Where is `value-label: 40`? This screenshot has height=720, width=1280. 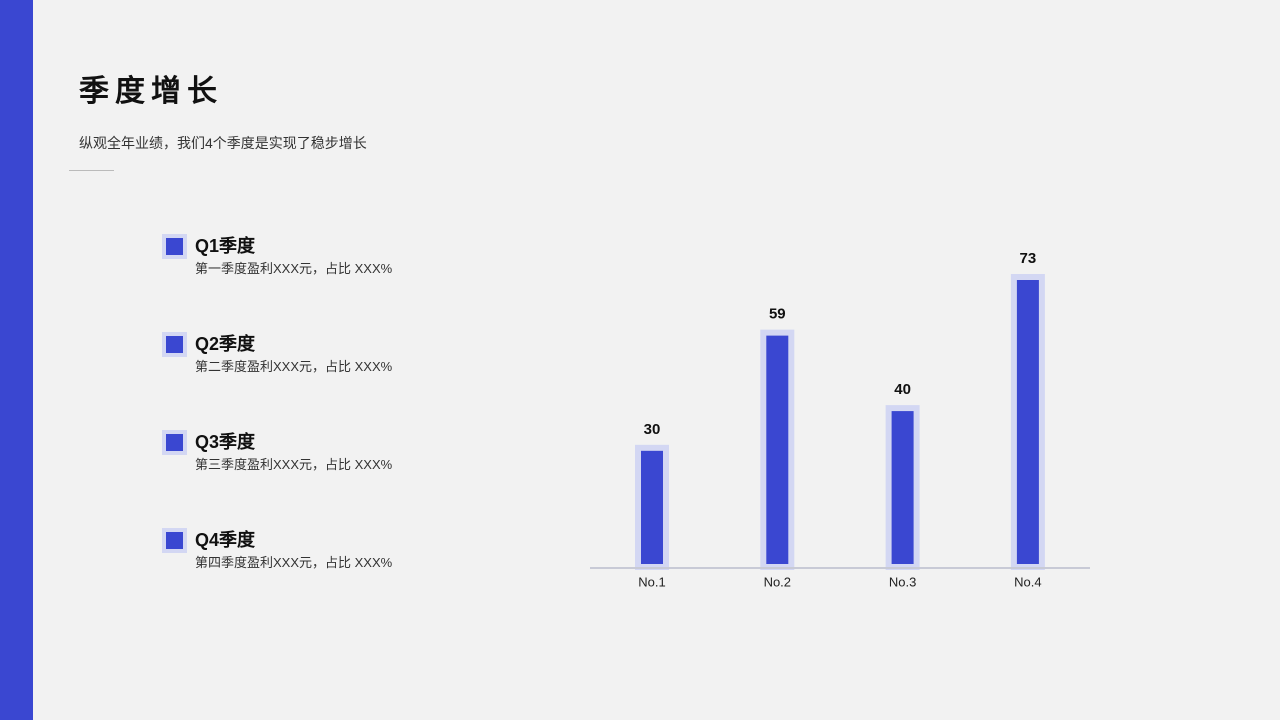
value-label: 40 is located at coordinates (902, 389).